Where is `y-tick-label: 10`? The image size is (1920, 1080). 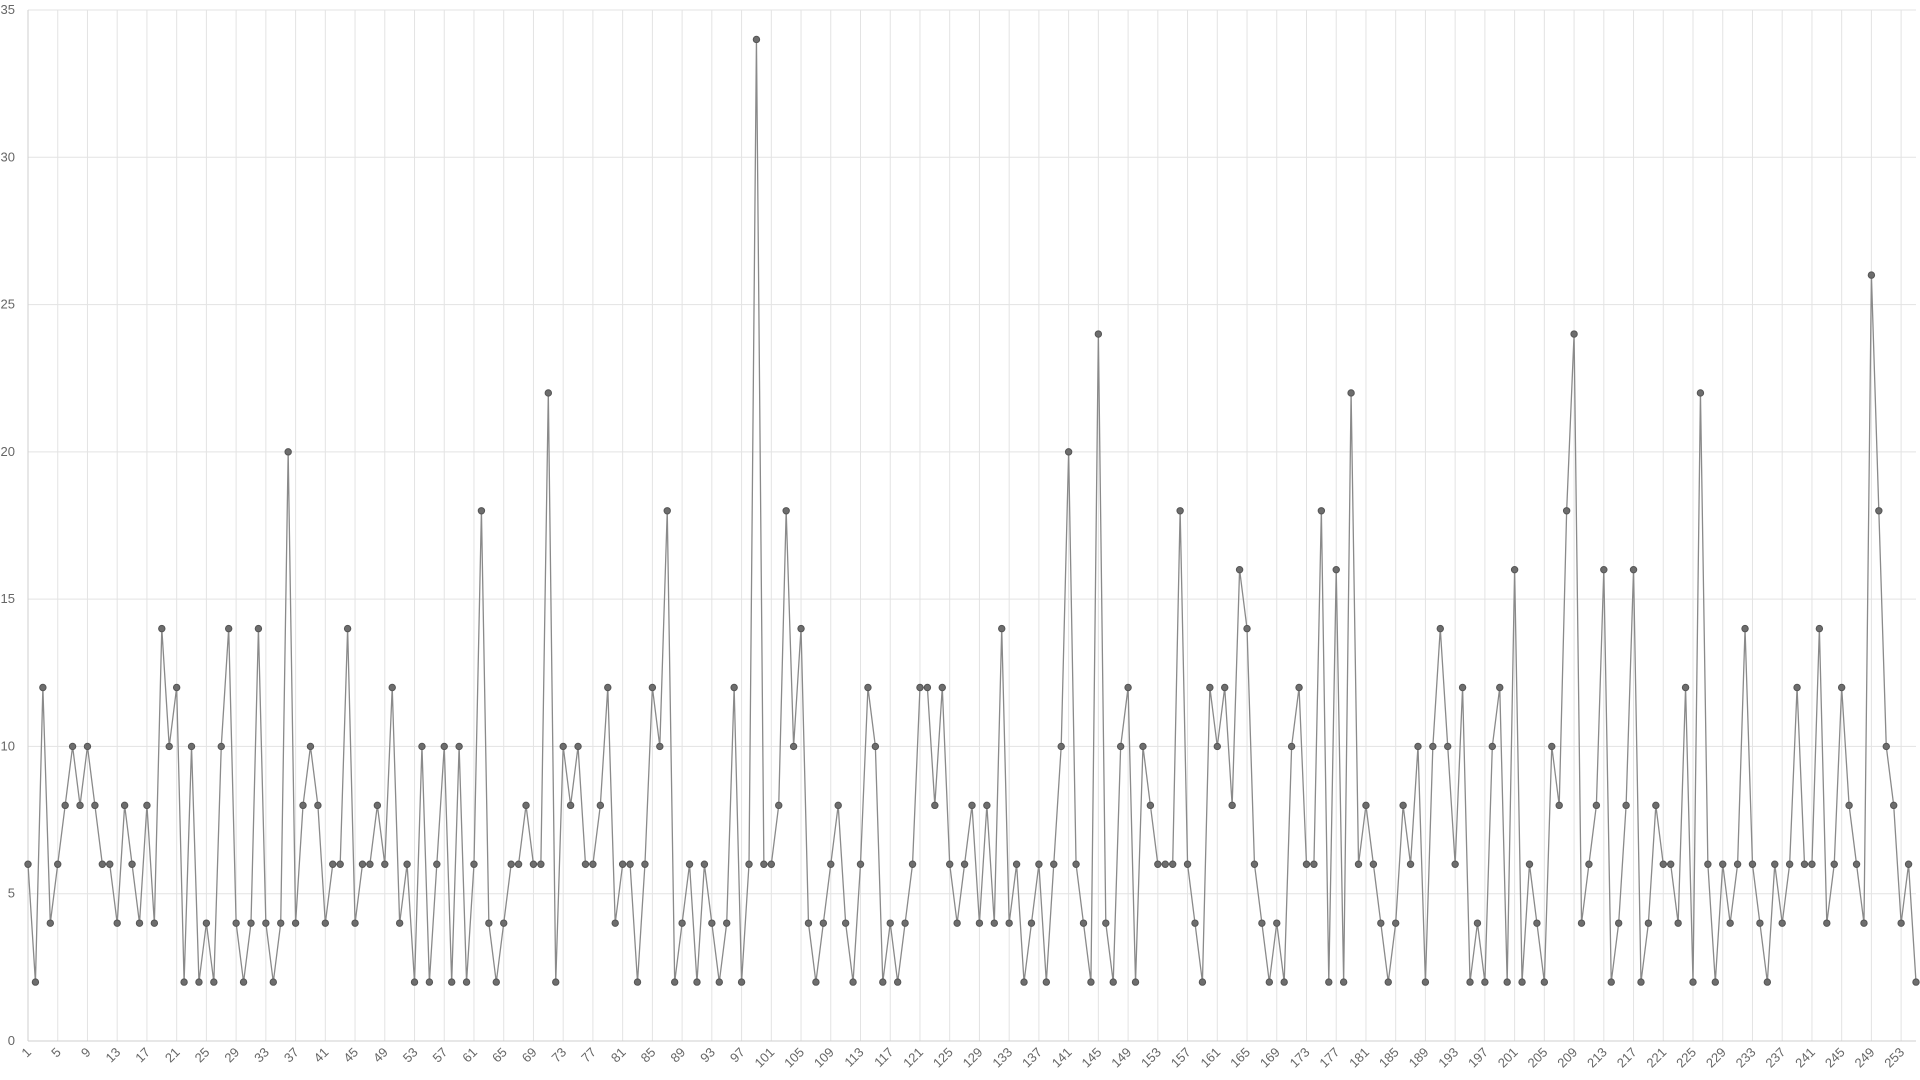
y-tick-label: 10 is located at coordinates (8, 745).